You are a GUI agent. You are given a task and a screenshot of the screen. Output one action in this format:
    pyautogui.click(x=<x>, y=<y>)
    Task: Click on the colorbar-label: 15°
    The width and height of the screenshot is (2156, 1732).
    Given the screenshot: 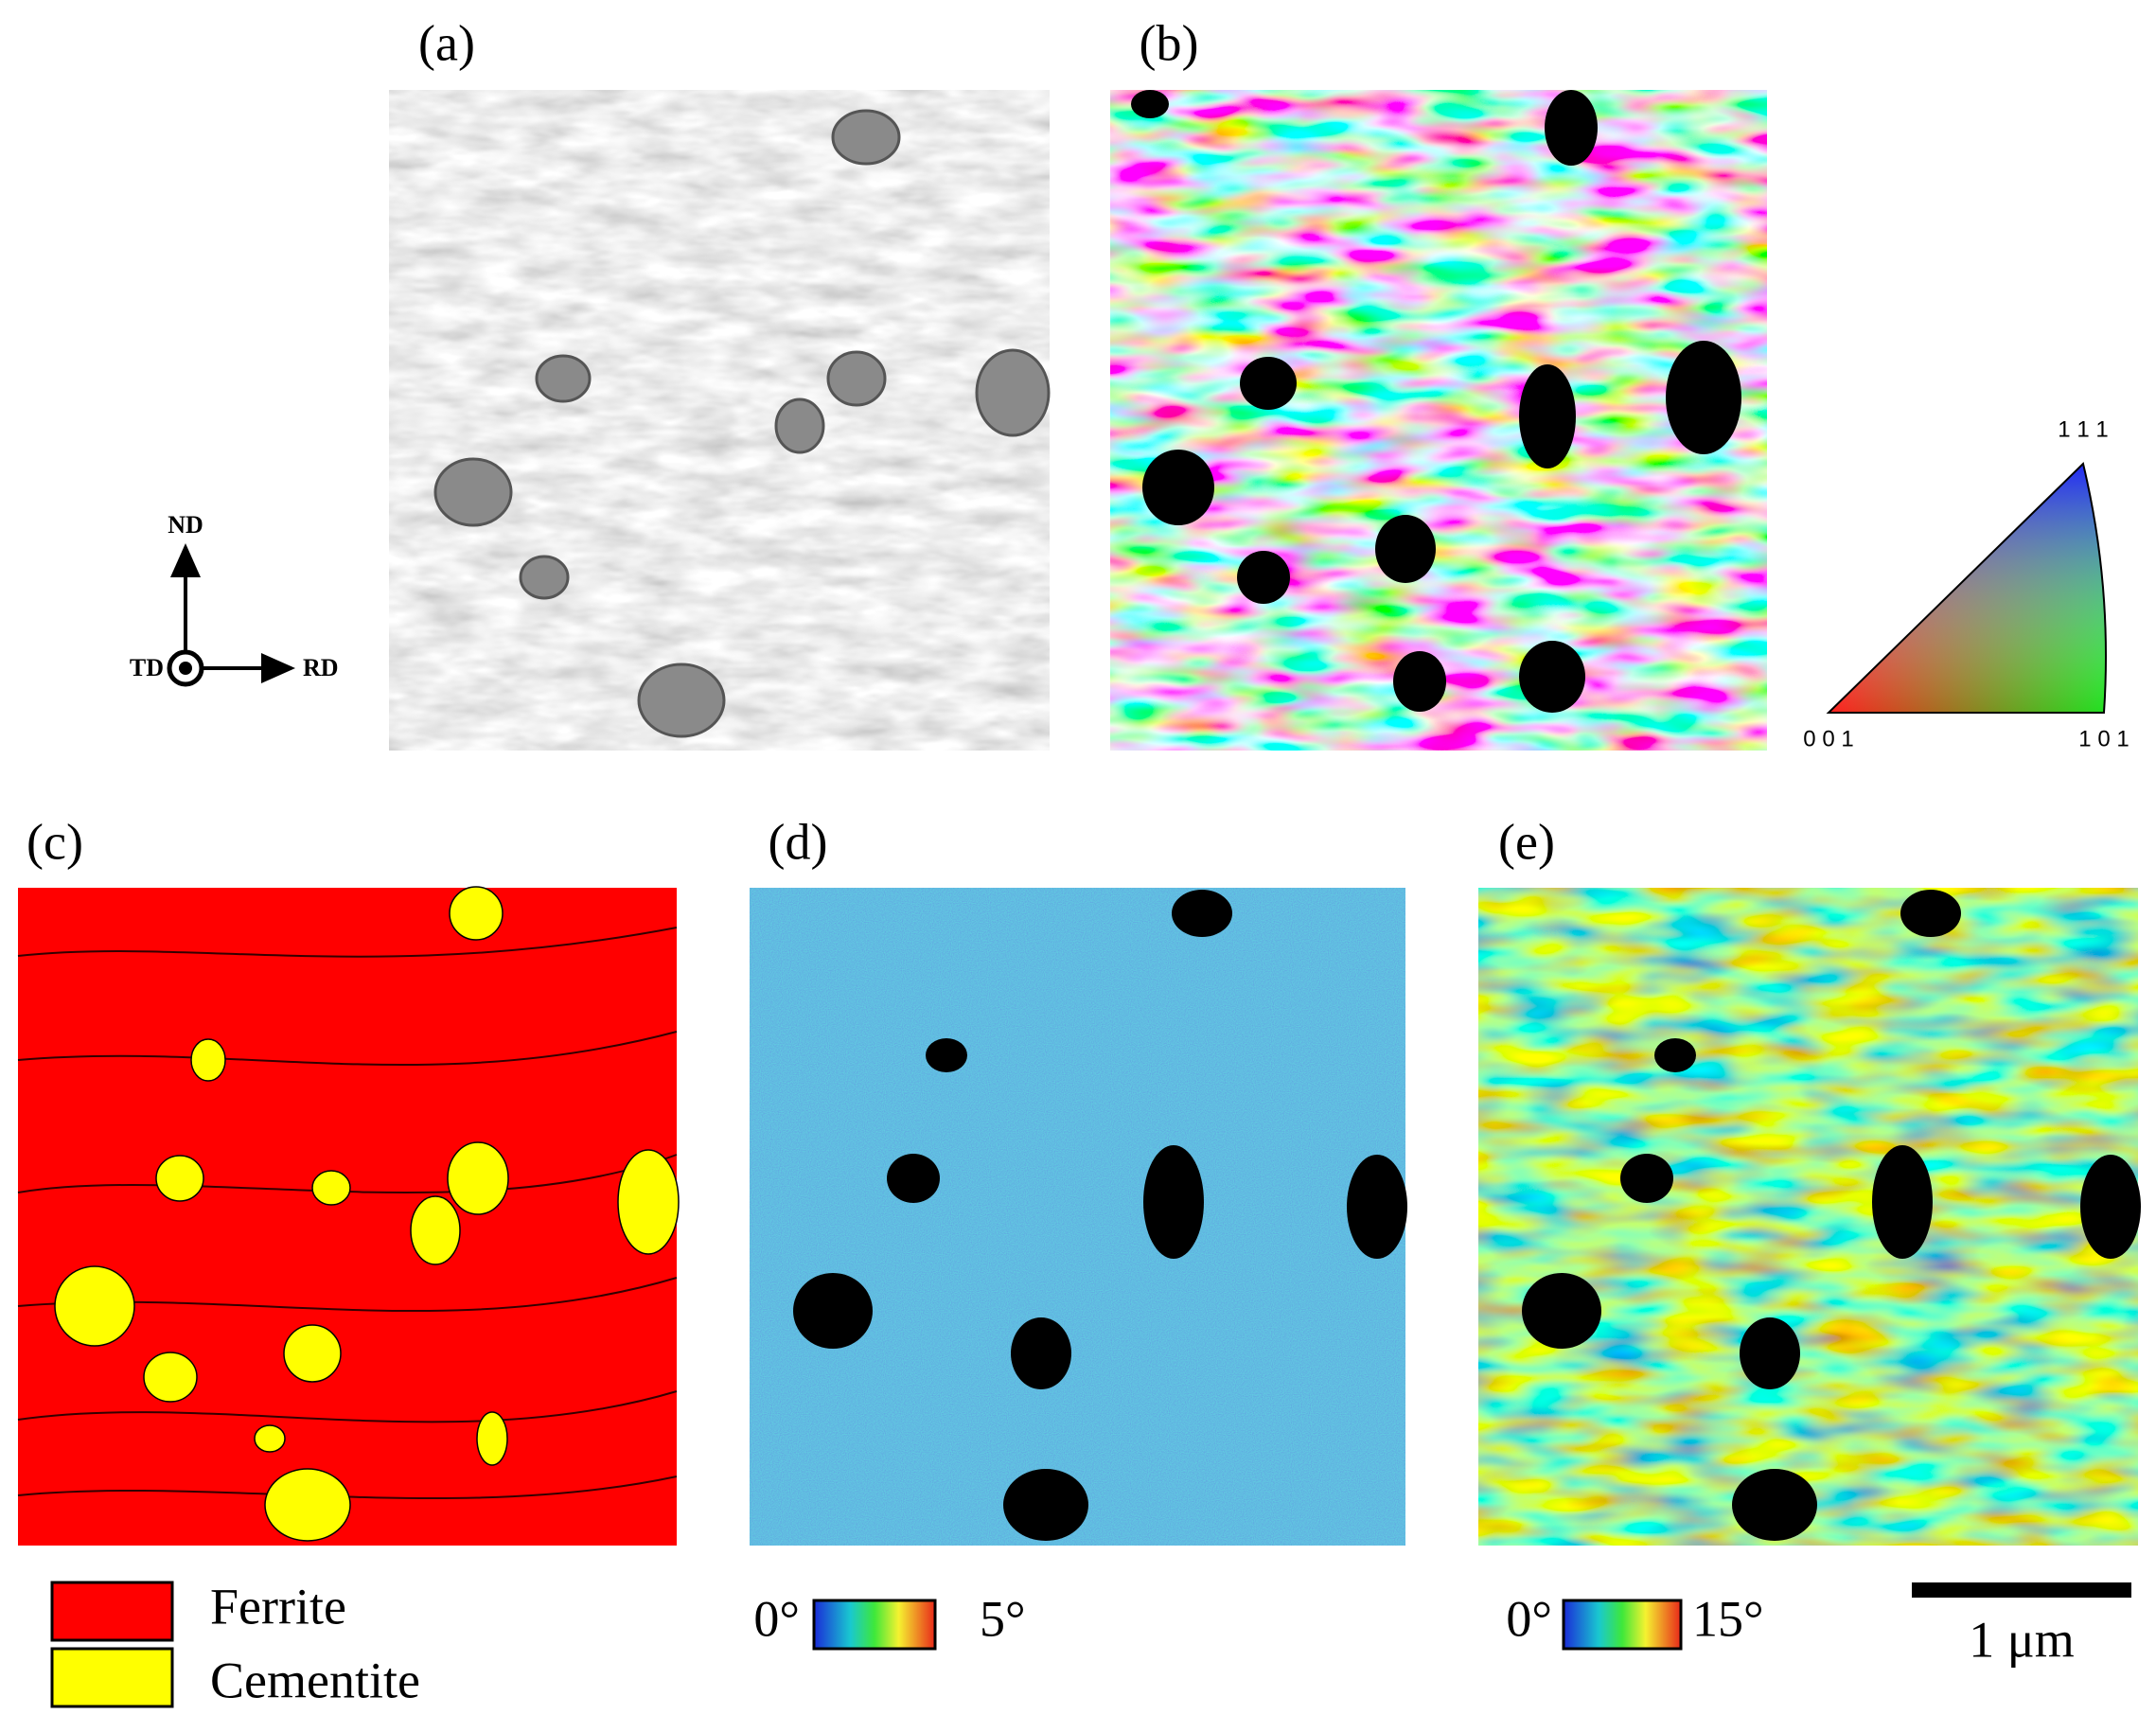 What is the action you would take?
    pyautogui.click(x=1728, y=1618)
    